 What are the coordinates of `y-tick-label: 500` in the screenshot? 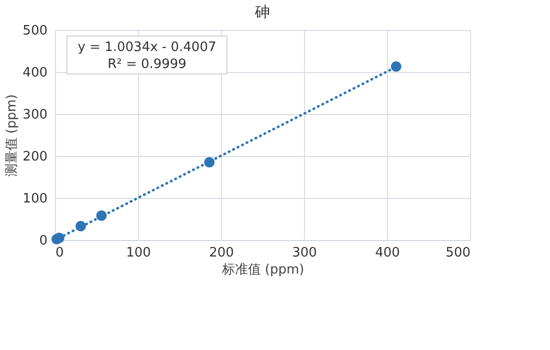 It's located at (35, 31).